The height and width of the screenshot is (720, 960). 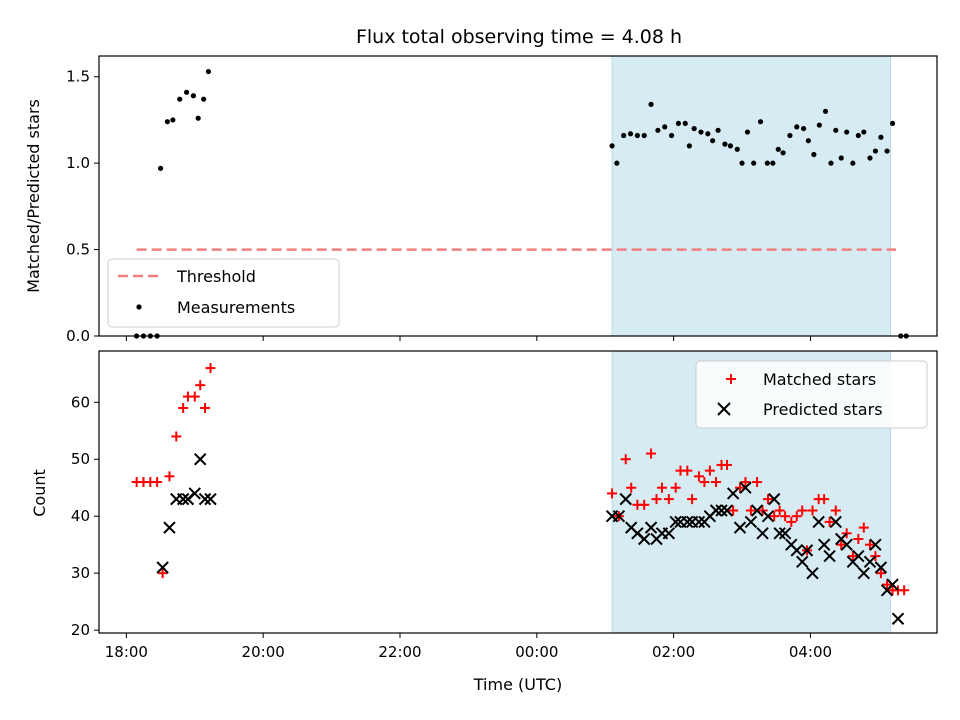 I want to click on legend-predicted-swatch, so click(x=724, y=409).